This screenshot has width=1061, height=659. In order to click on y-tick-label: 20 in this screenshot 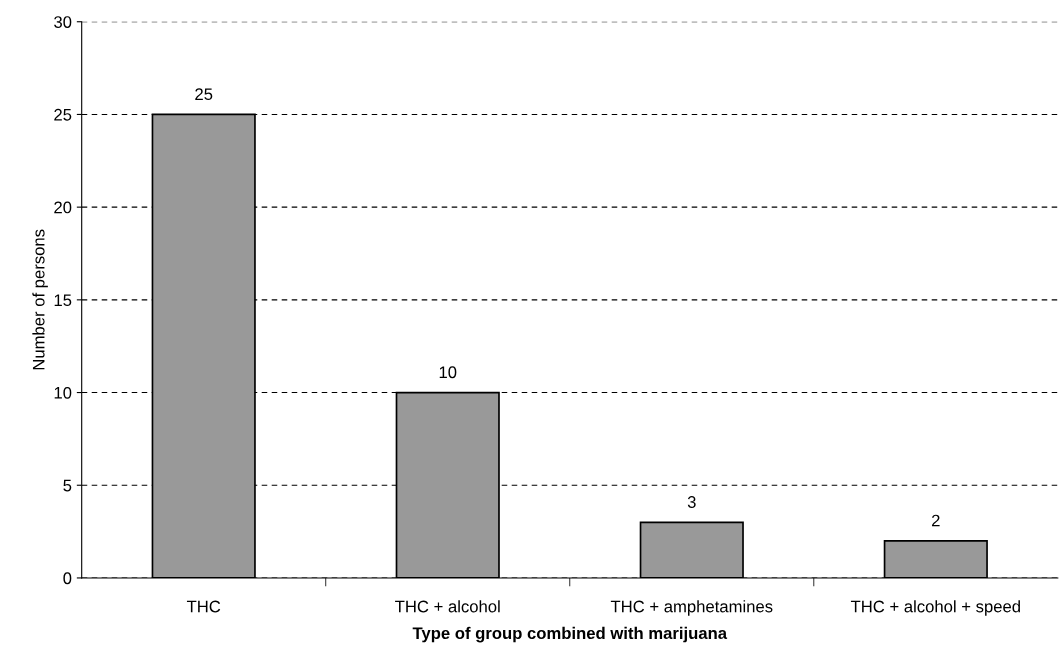, I will do `click(63, 207)`.